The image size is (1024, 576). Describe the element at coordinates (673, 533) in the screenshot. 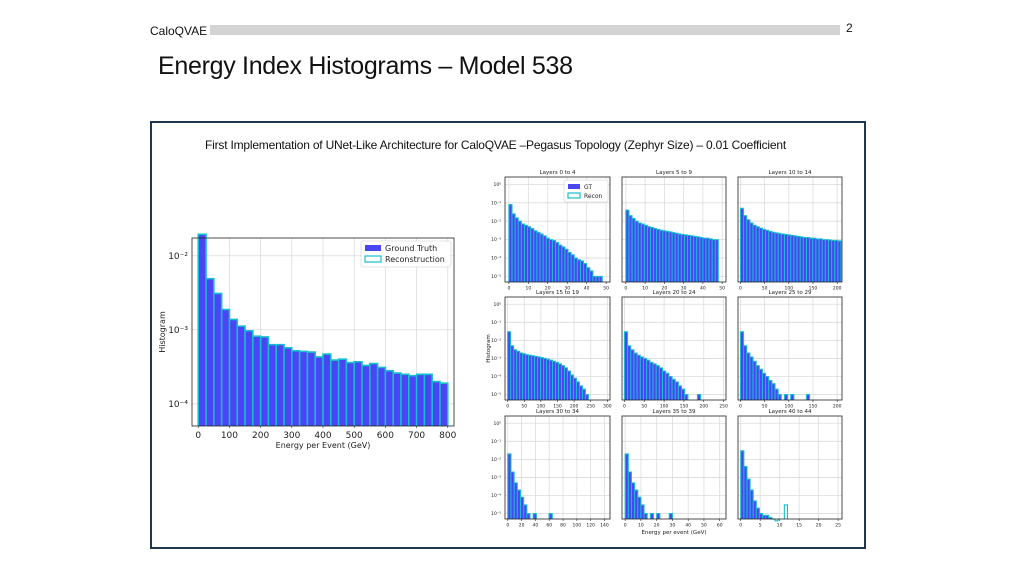

I see `x-axis-label: Energy per event (GeV)` at that location.